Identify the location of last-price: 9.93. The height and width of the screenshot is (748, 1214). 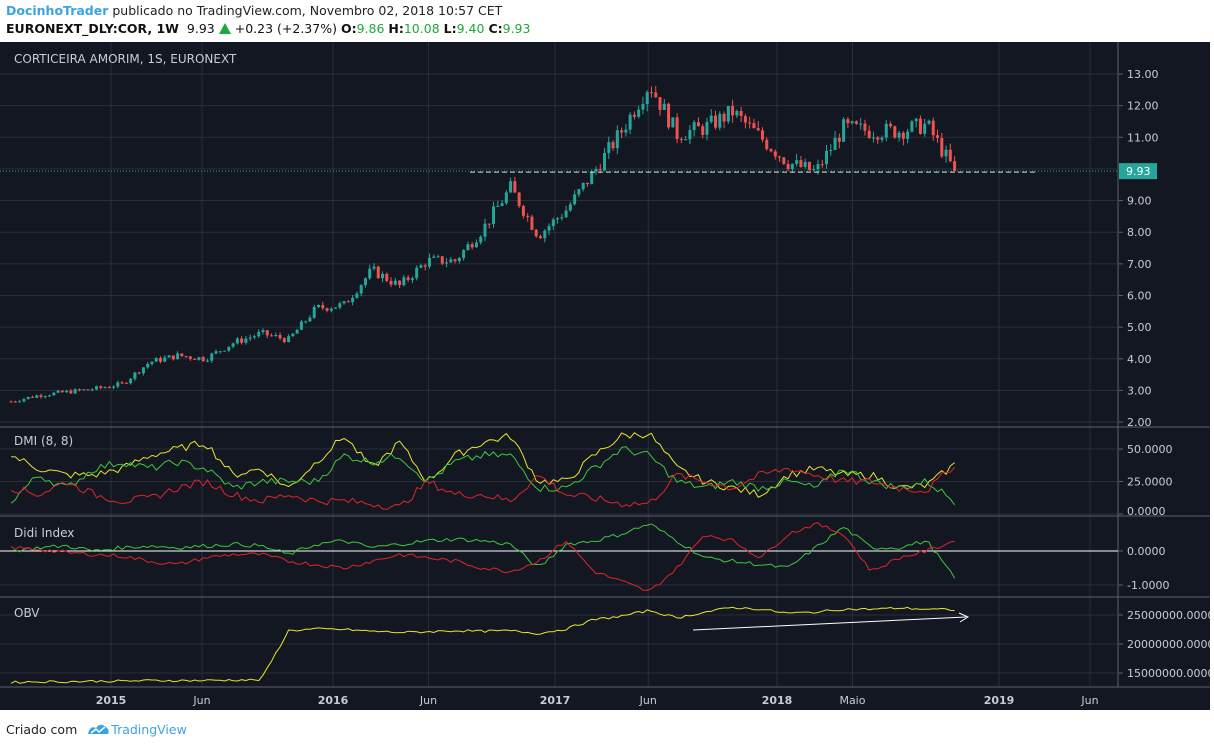
(200, 28).